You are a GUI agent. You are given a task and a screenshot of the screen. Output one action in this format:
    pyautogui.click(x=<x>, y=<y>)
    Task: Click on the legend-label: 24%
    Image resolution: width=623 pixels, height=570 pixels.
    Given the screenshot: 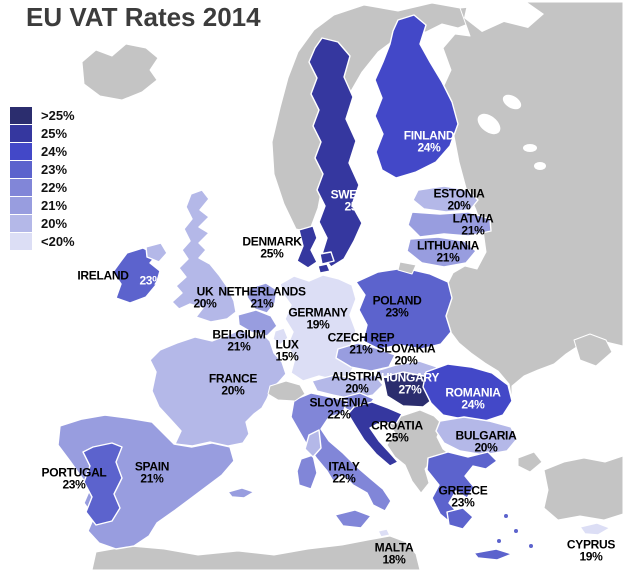 What is the action you would take?
    pyautogui.click(x=54, y=151)
    